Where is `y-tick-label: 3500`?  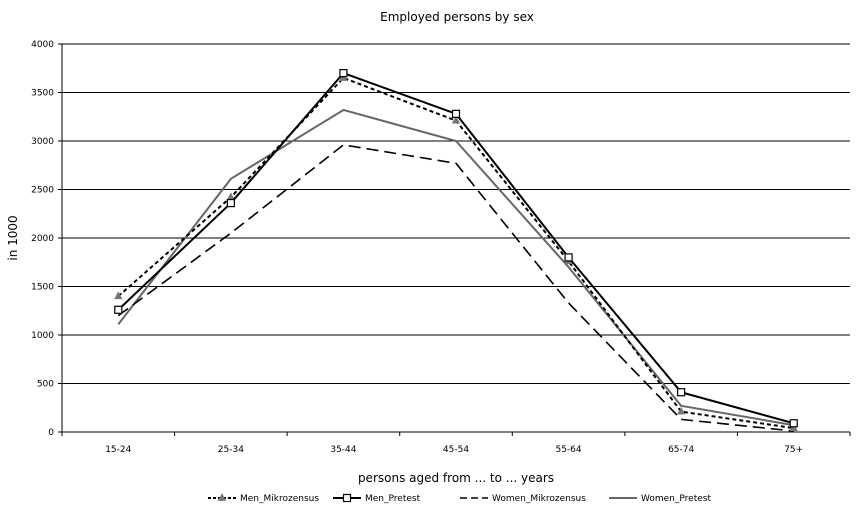
y-tick-label: 3500 is located at coordinates (42, 94).